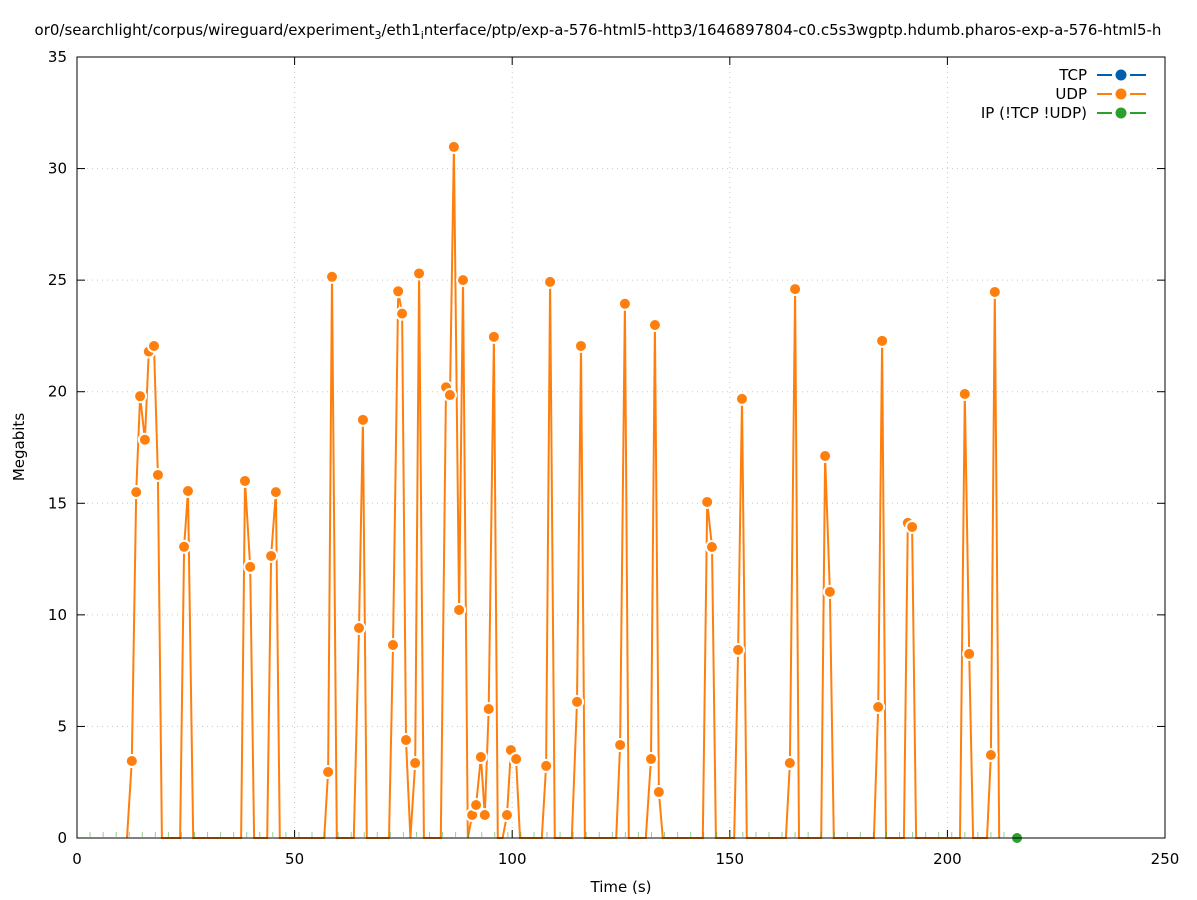  Describe the element at coordinates (1071, 94) in the screenshot. I see `legend-label: UDP` at that location.